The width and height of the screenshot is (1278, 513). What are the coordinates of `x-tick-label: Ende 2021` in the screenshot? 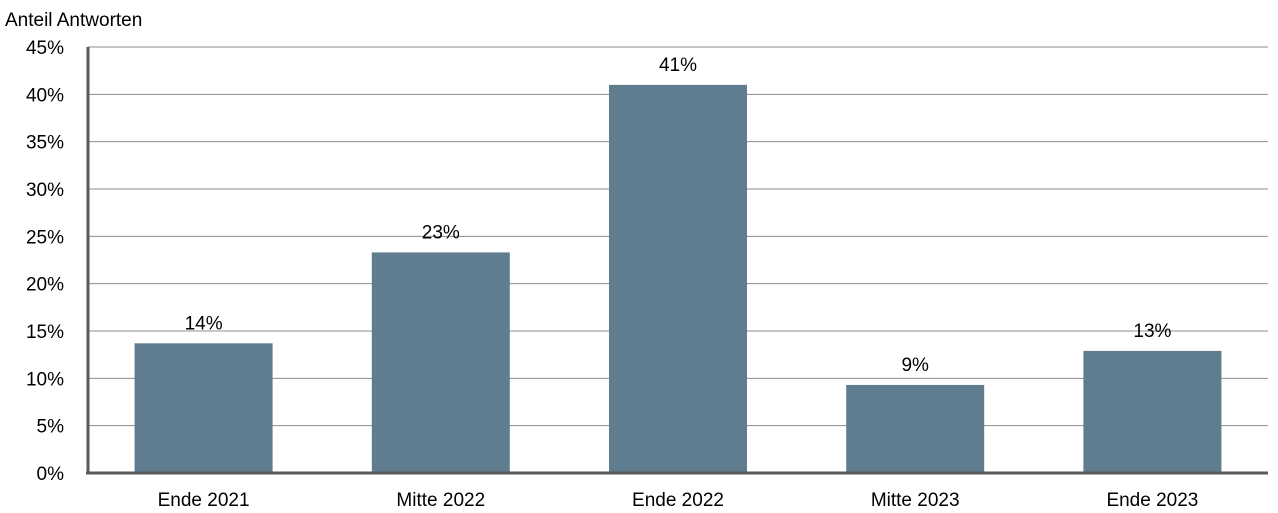 It's located at (204, 500).